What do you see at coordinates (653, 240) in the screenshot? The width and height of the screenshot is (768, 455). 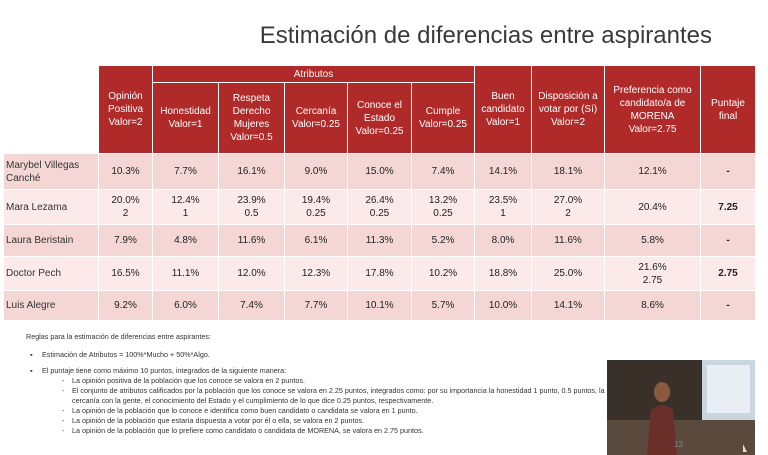 I see `table-cell: 5.8%` at bounding box center [653, 240].